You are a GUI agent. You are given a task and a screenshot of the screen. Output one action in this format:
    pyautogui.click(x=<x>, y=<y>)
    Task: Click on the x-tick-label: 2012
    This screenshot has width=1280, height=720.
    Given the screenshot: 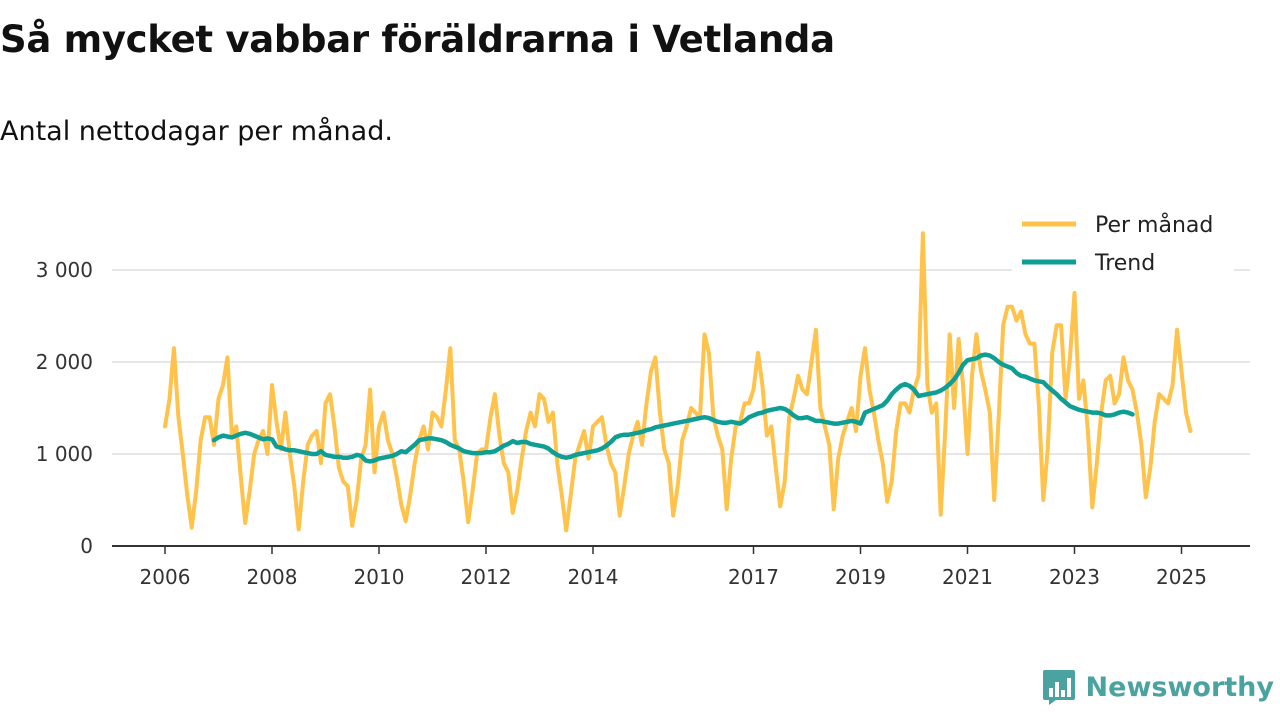 What is the action you would take?
    pyautogui.click(x=486, y=577)
    